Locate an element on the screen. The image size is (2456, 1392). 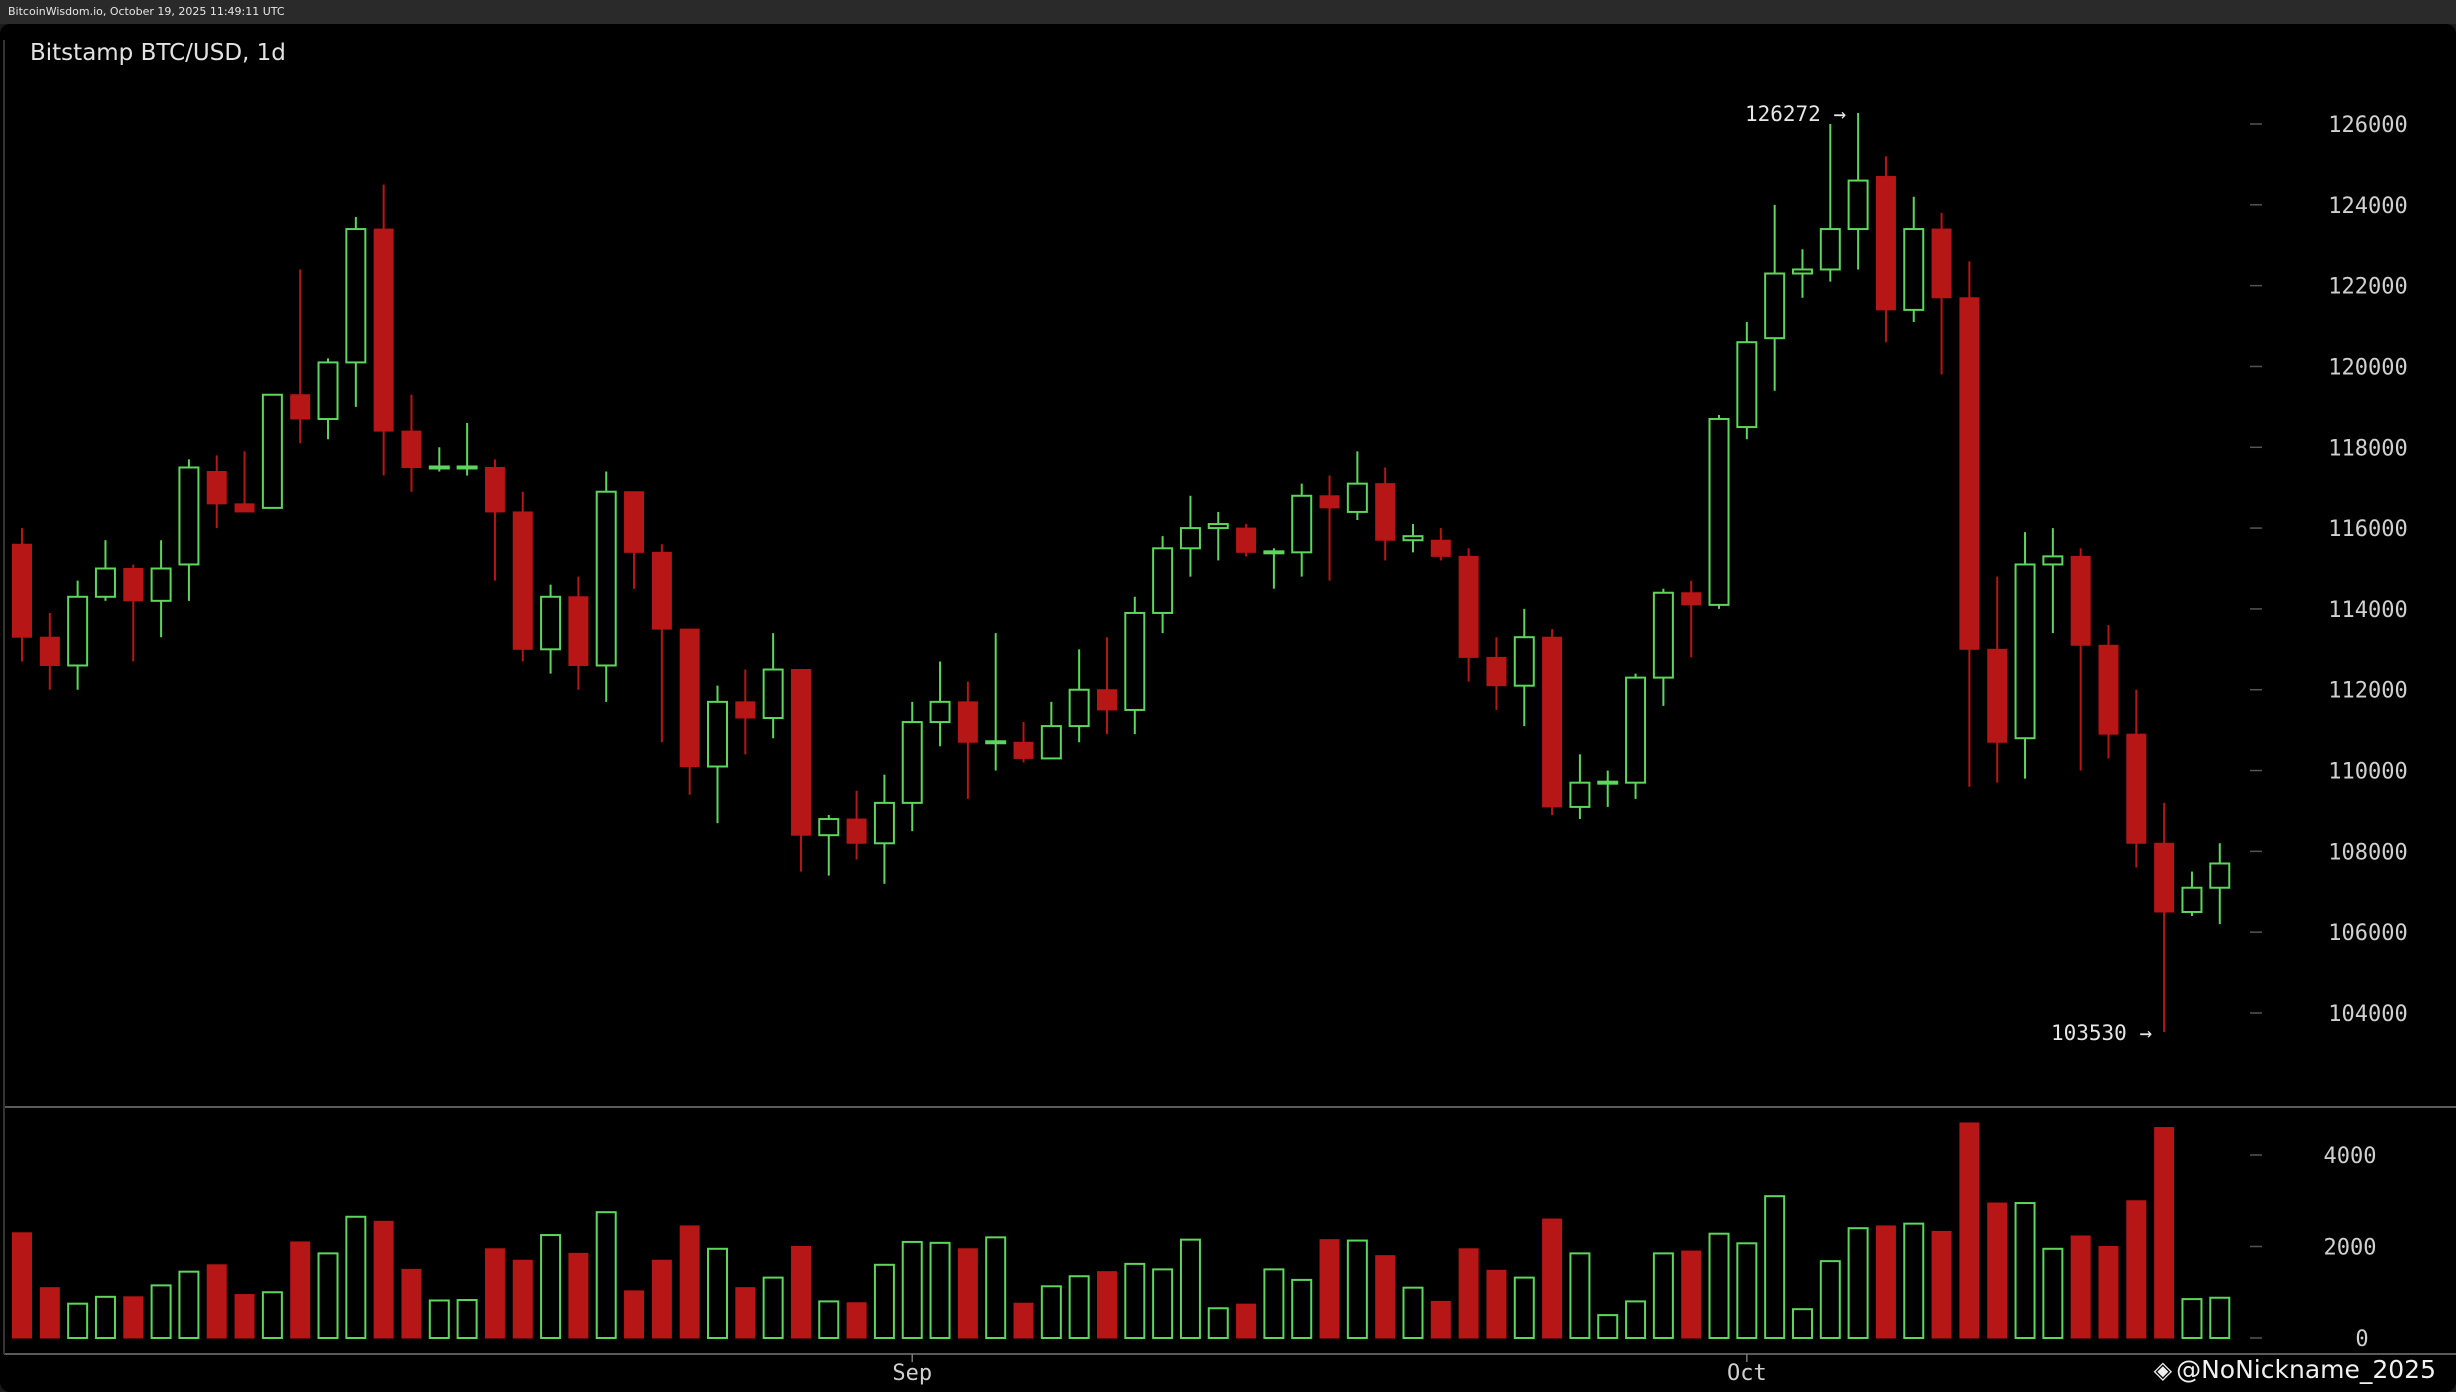
y-tick-label: 104000 is located at coordinates (2367, 1014).